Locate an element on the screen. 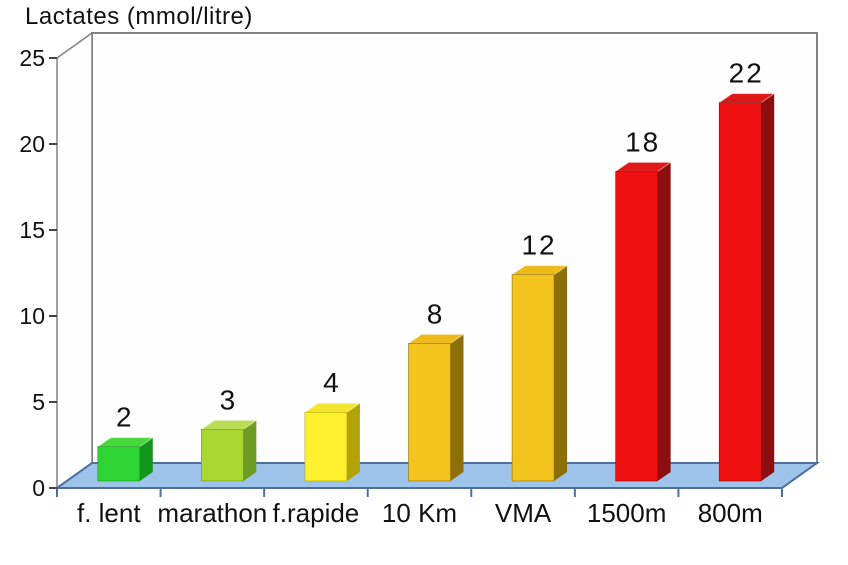 The width and height of the screenshot is (848, 565). bar-800m is located at coordinates (746, 287).